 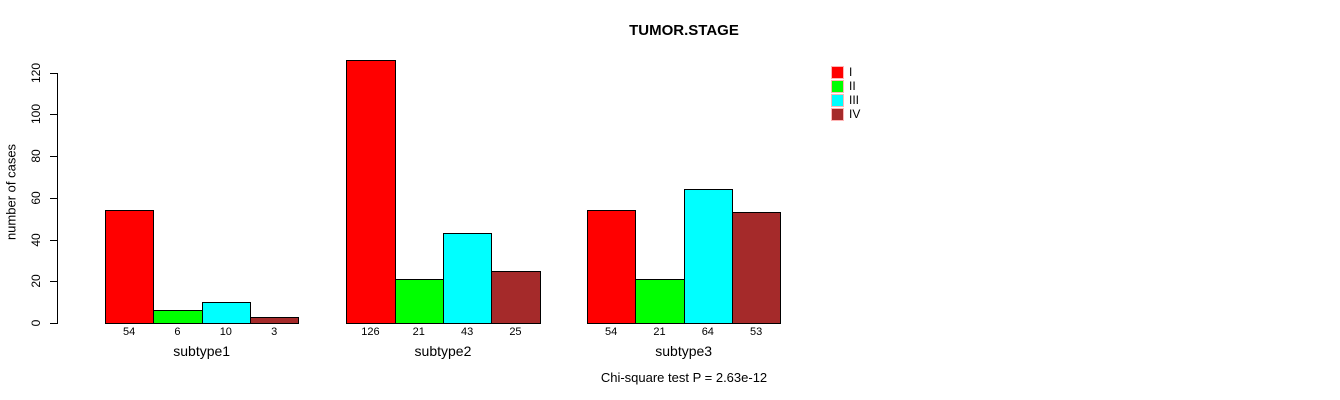 I want to click on bar-subtype2-stage-III, so click(x=467, y=278).